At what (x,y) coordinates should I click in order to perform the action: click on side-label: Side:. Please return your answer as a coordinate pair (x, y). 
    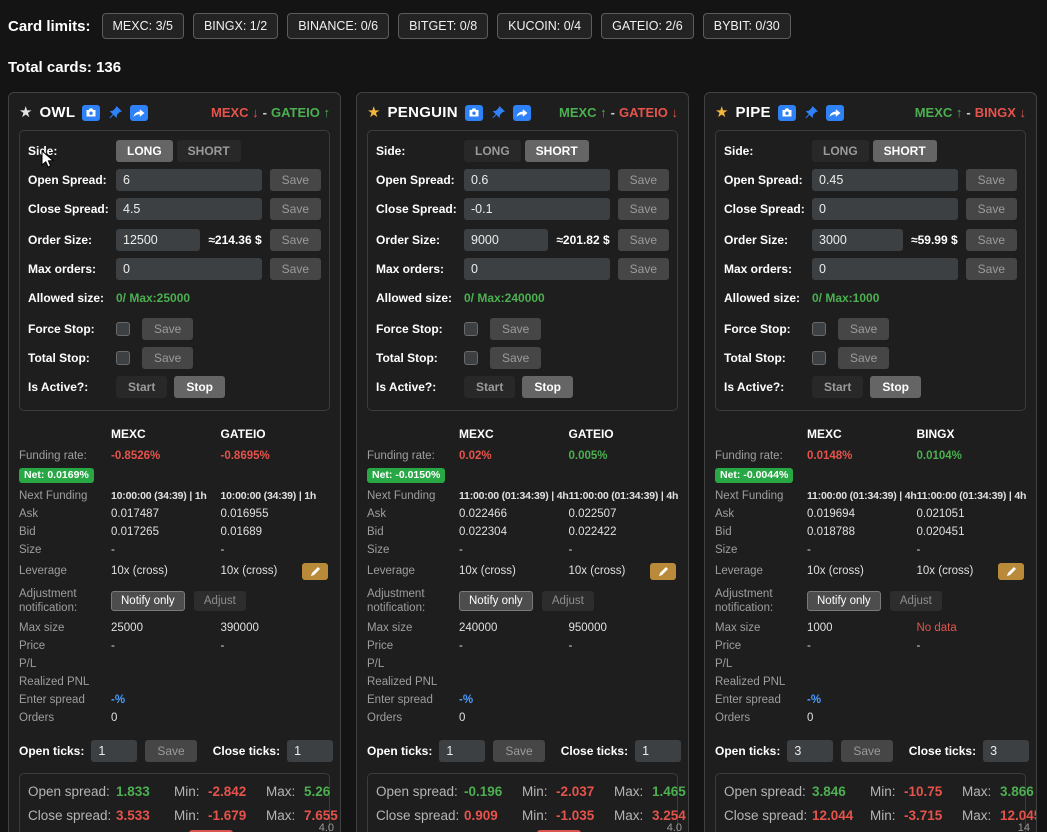
    Looking at the image, I should click on (739, 151).